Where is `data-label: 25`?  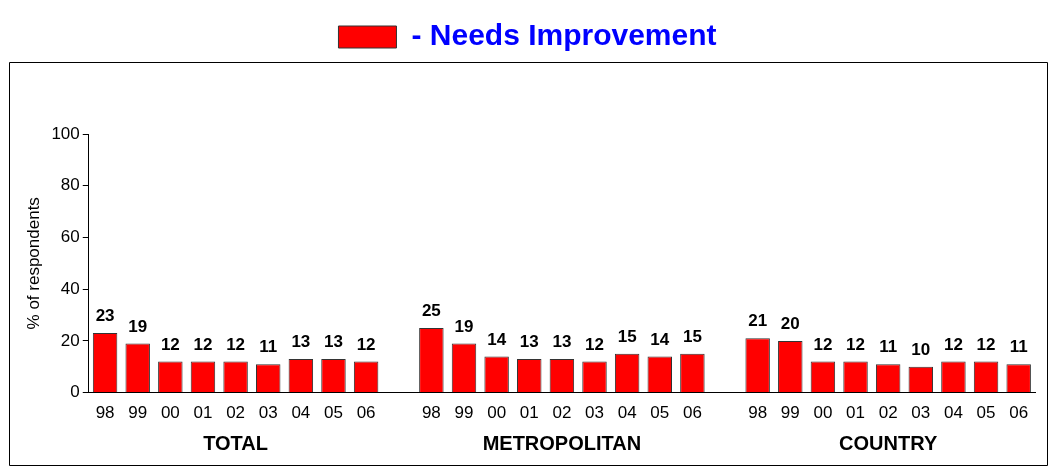 data-label: 25 is located at coordinates (431, 311).